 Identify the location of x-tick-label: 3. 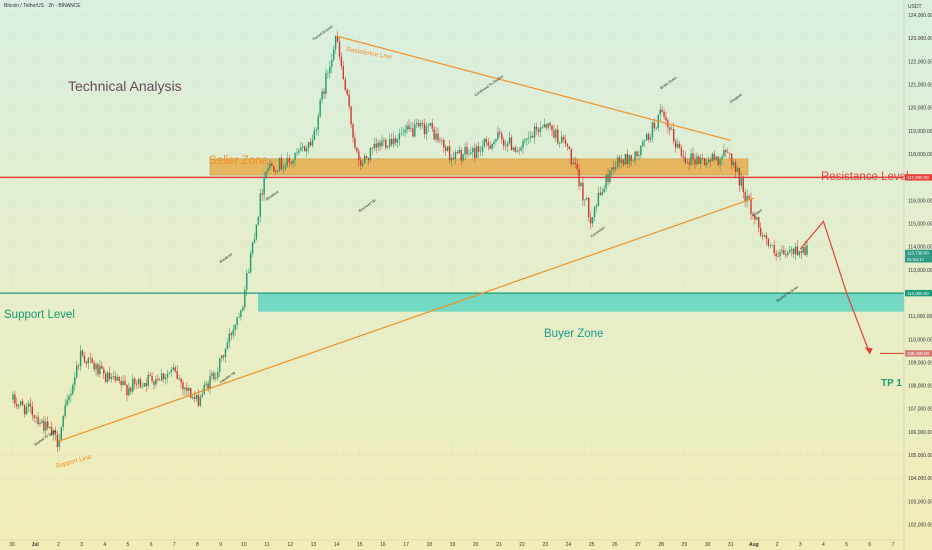
(81, 545).